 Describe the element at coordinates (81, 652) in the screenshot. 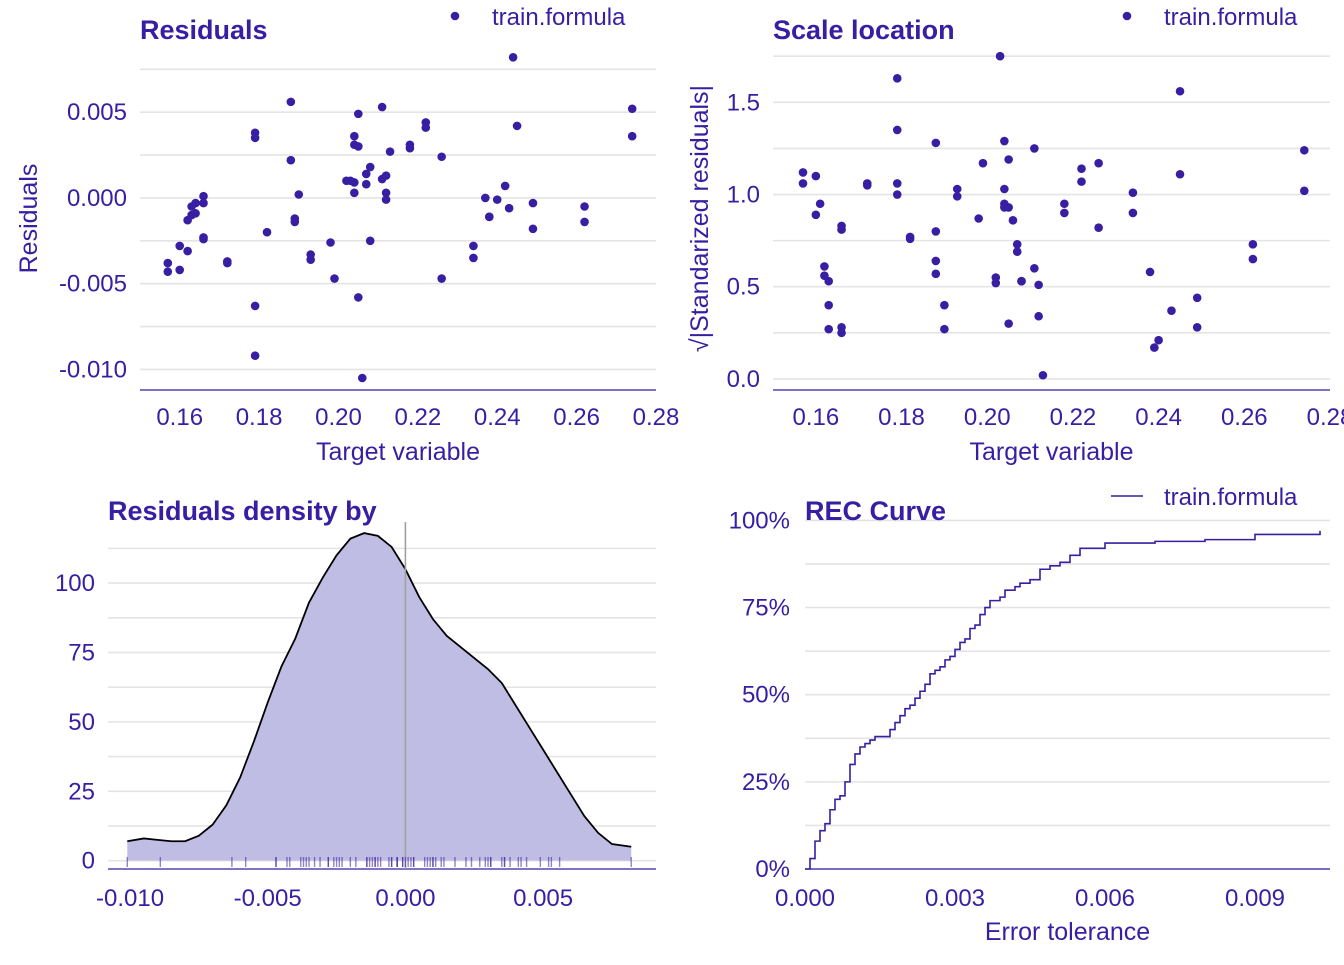

I see `y-tick-label: 75` at that location.